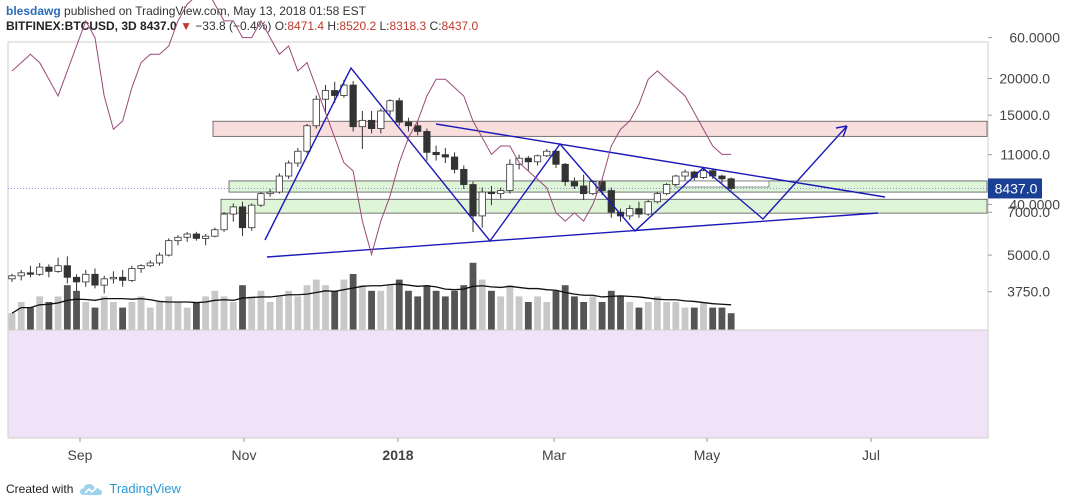 The image size is (1068, 504). Describe the element at coordinates (33, 11) in the screenshot. I see `author-link: blesdawg` at that location.